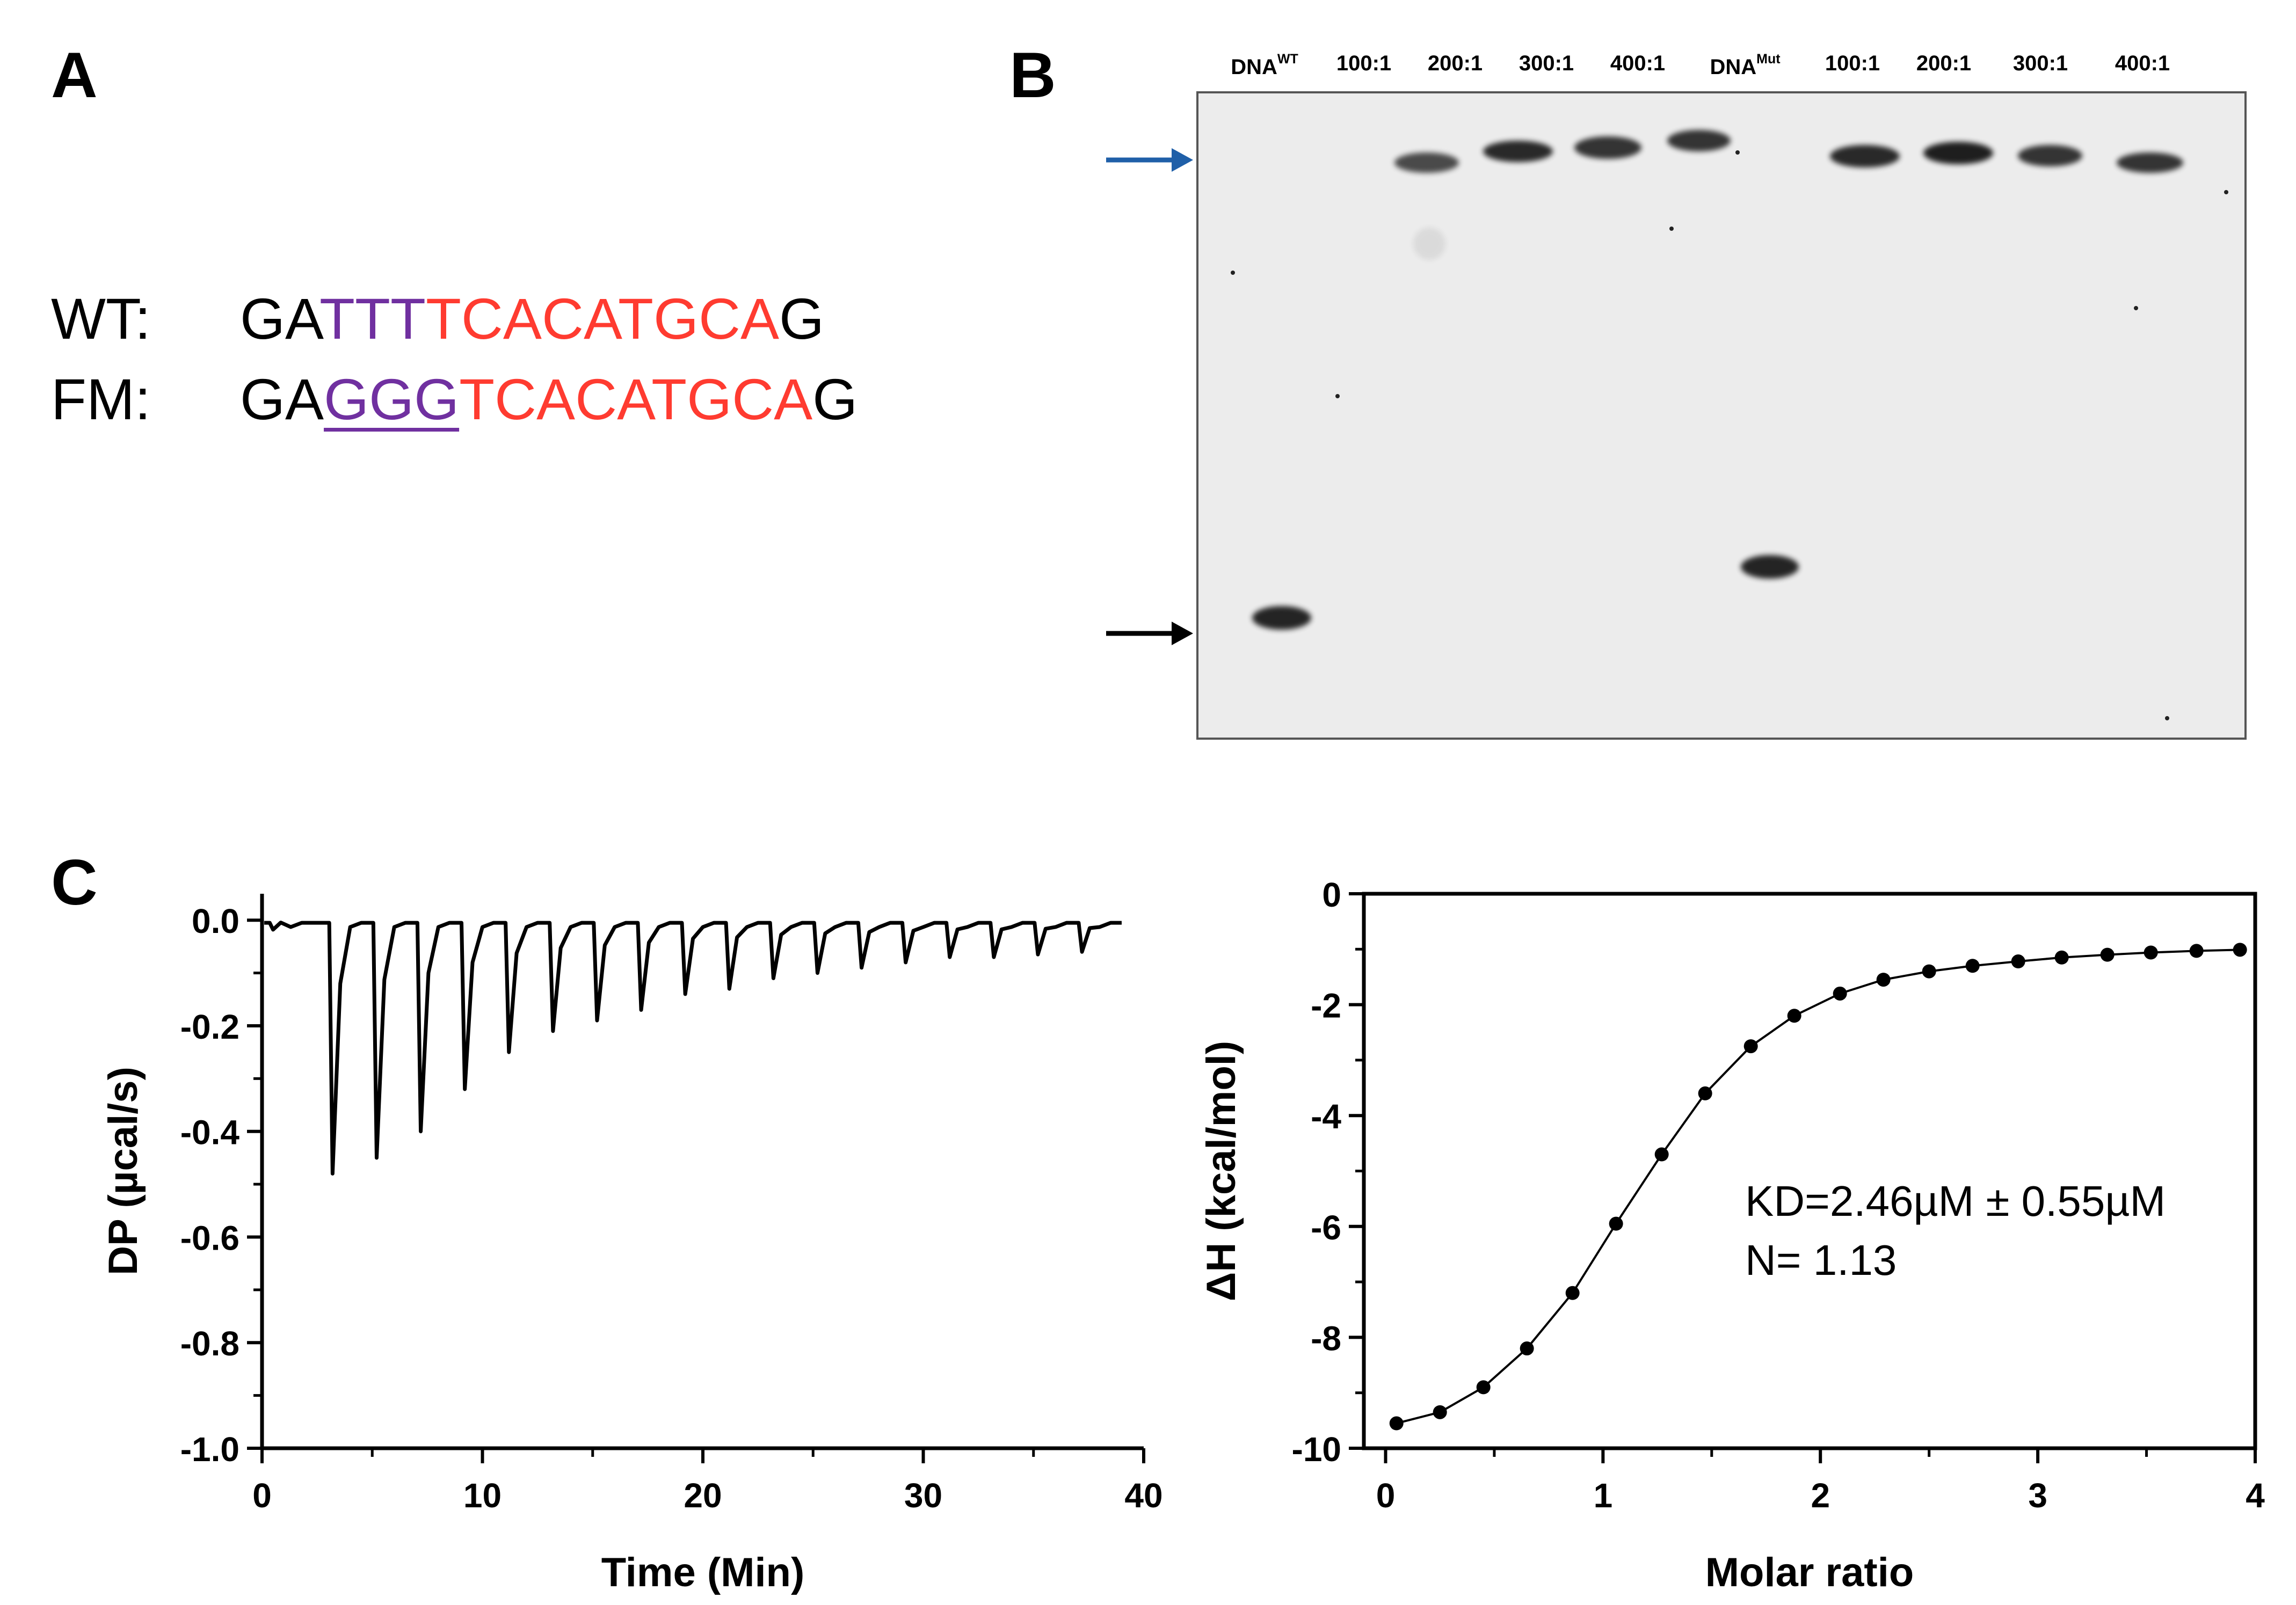 This screenshot has height=1605, width=2296. I want to click on isotherm-y-label: ΔH (kcal/mol), so click(1221, 1171).